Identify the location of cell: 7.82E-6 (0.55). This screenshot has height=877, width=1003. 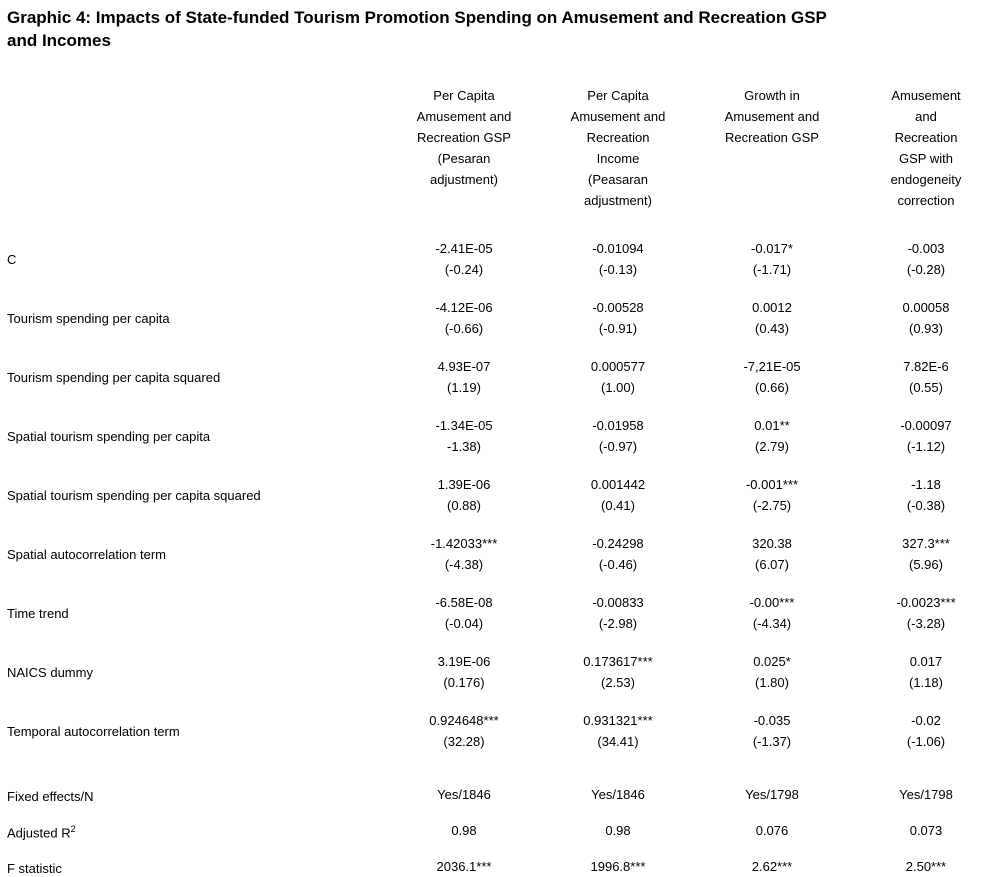
(926, 385).